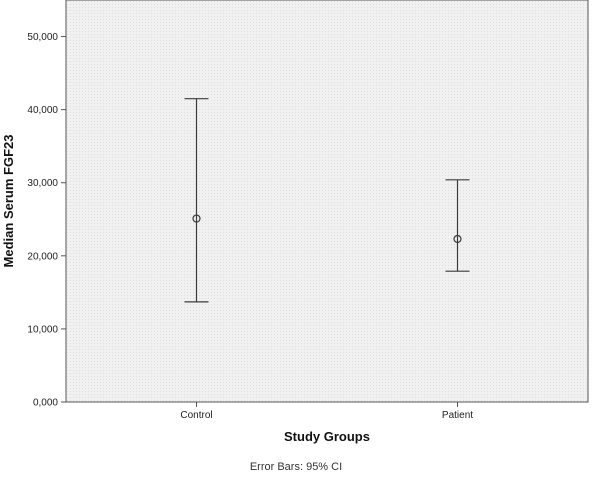  Describe the element at coordinates (42, 329) in the screenshot. I see `y-tick-label: 10,000` at that location.